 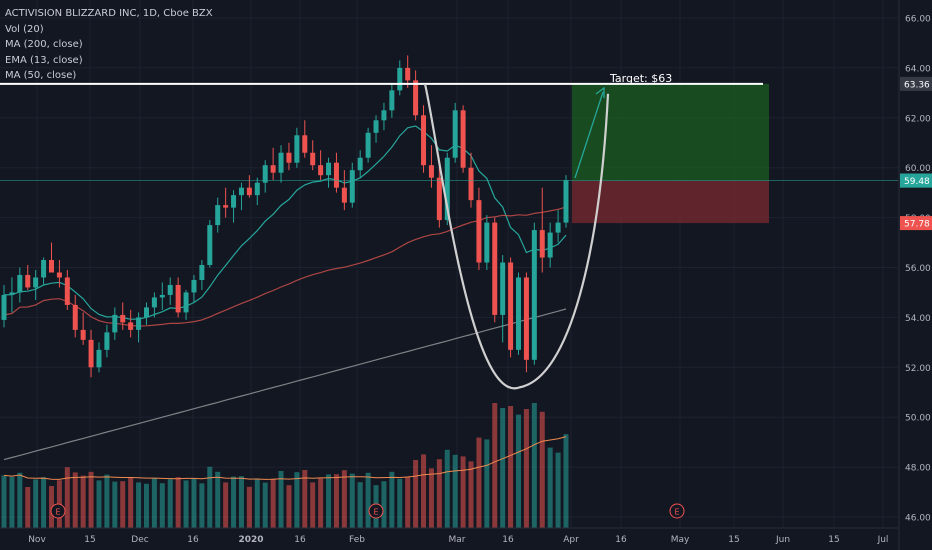 What do you see at coordinates (589, 135) in the screenshot?
I see `target-arrow` at bounding box center [589, 135].